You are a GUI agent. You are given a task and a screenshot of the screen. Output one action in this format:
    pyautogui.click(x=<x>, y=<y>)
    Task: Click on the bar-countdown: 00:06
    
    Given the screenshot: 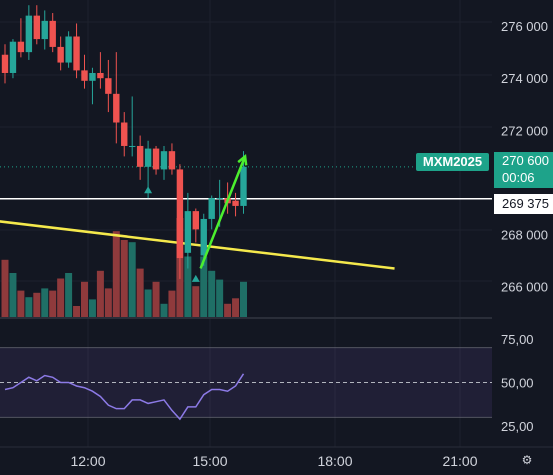 What is the action you would take?
    pyautogui.click(x=518, y=177)
    